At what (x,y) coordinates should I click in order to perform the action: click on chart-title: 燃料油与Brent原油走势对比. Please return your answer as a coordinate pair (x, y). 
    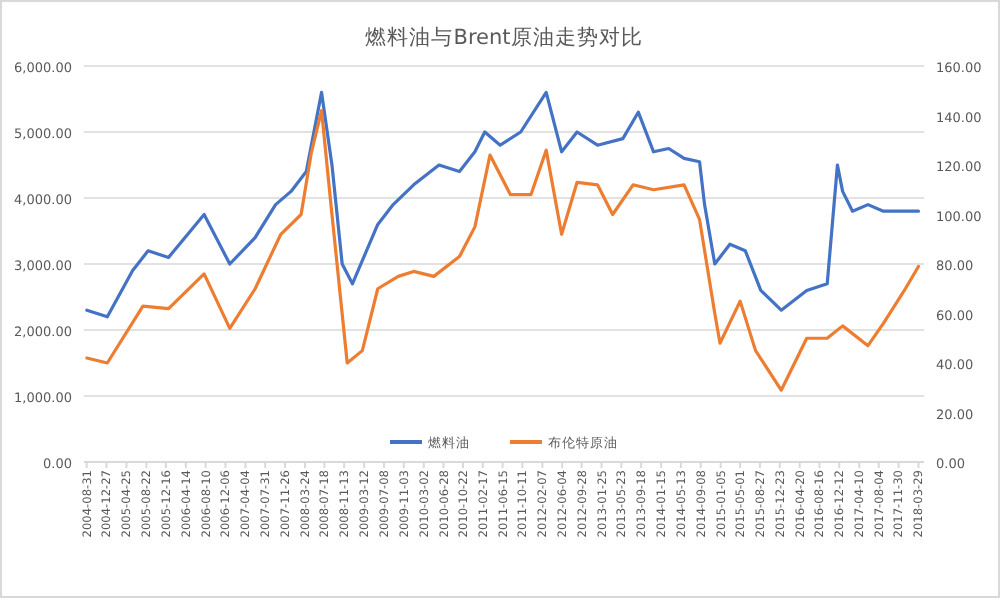
    Looking at the image, I should click on (504, 37).